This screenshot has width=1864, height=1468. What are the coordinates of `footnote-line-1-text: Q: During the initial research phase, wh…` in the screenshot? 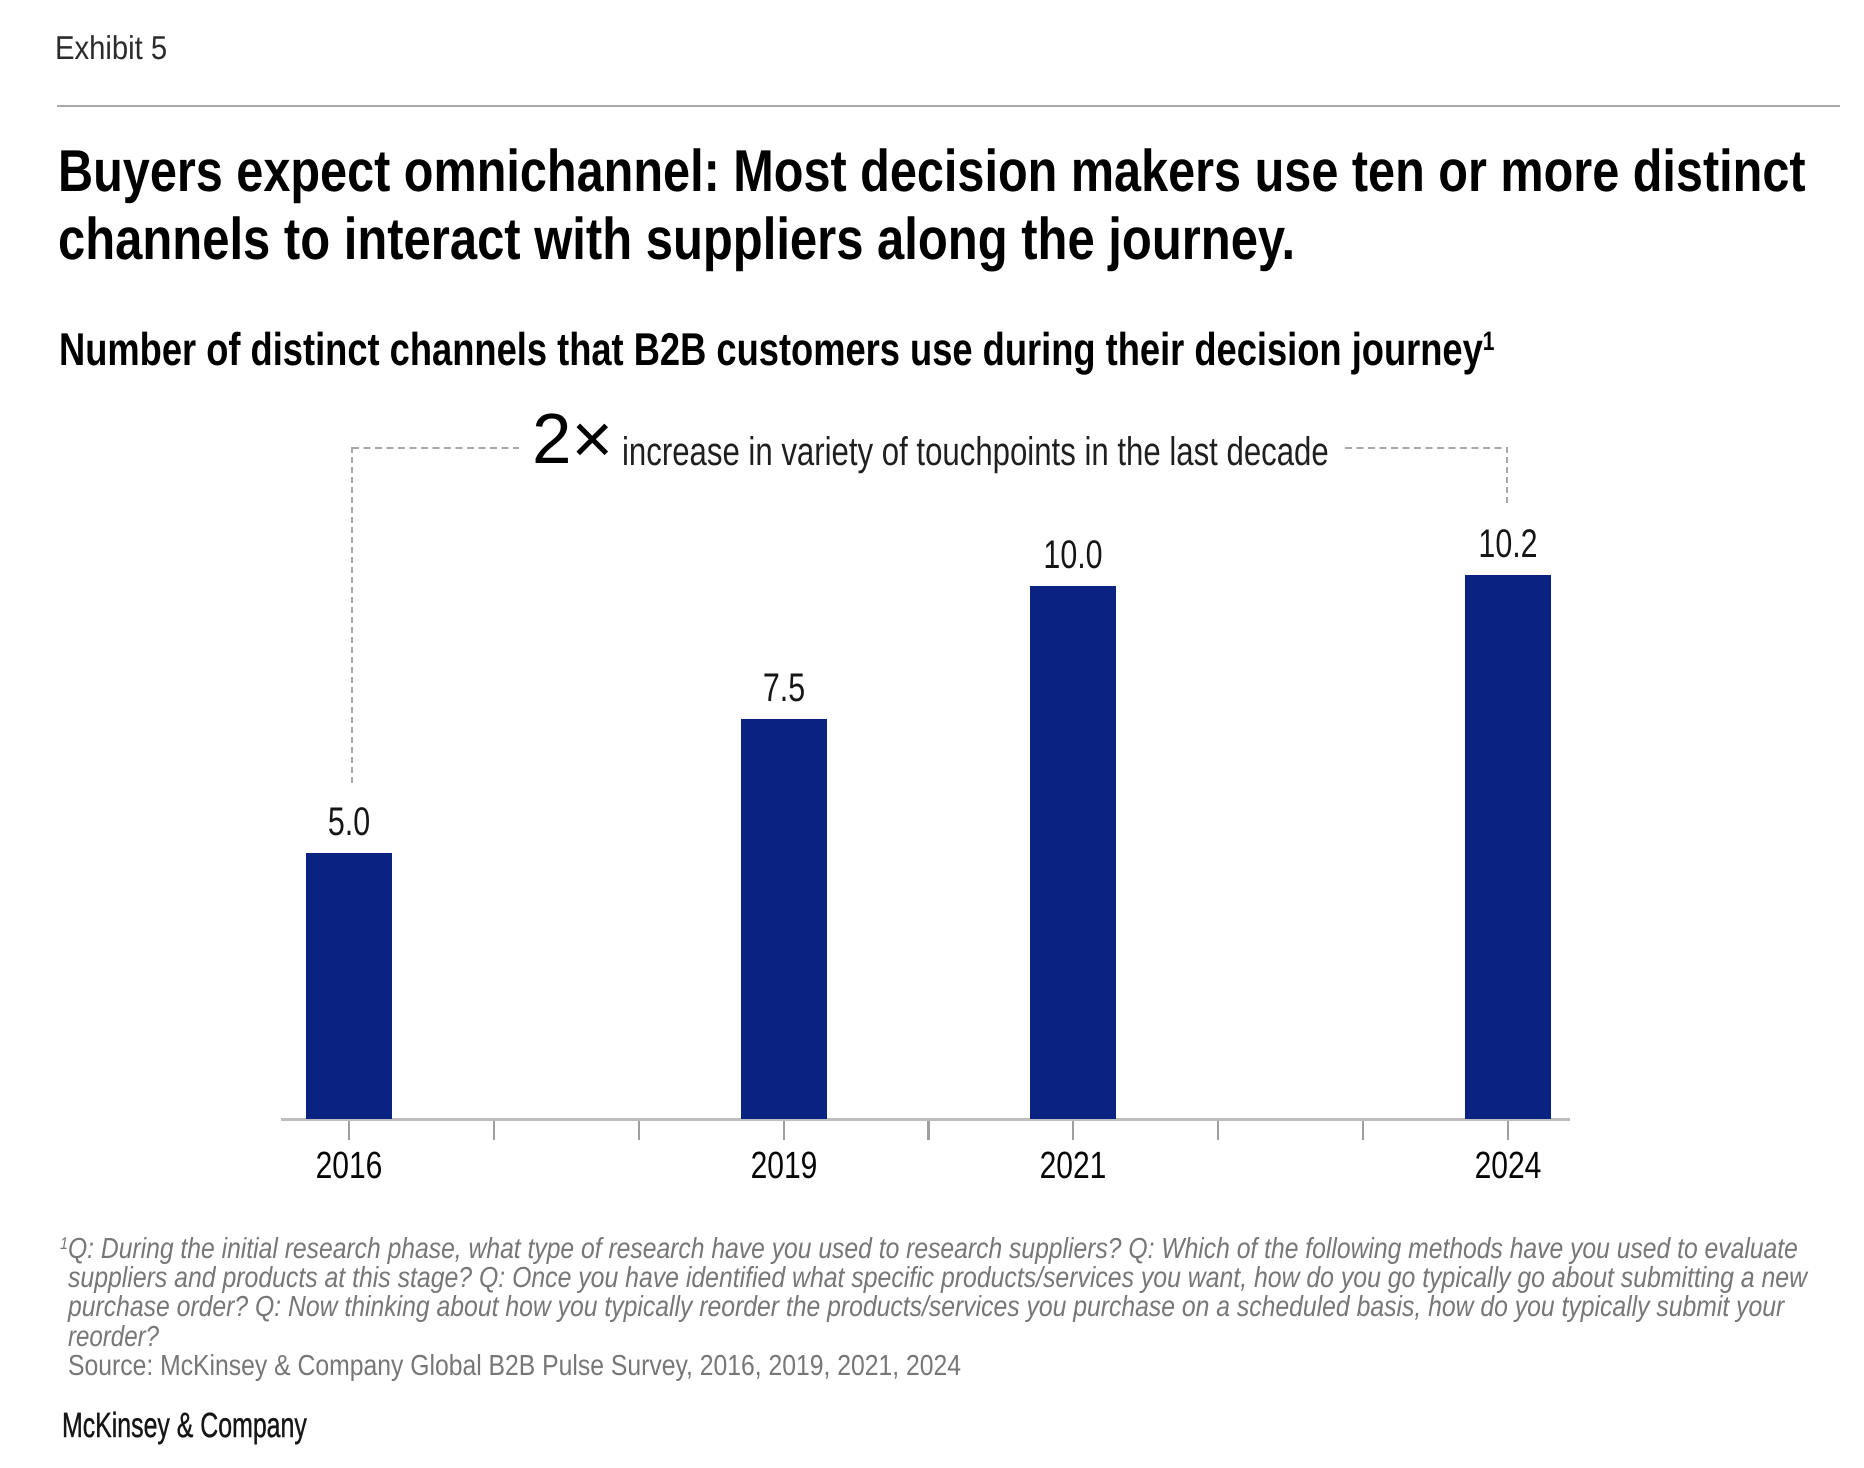 It's located at (932, 1248).